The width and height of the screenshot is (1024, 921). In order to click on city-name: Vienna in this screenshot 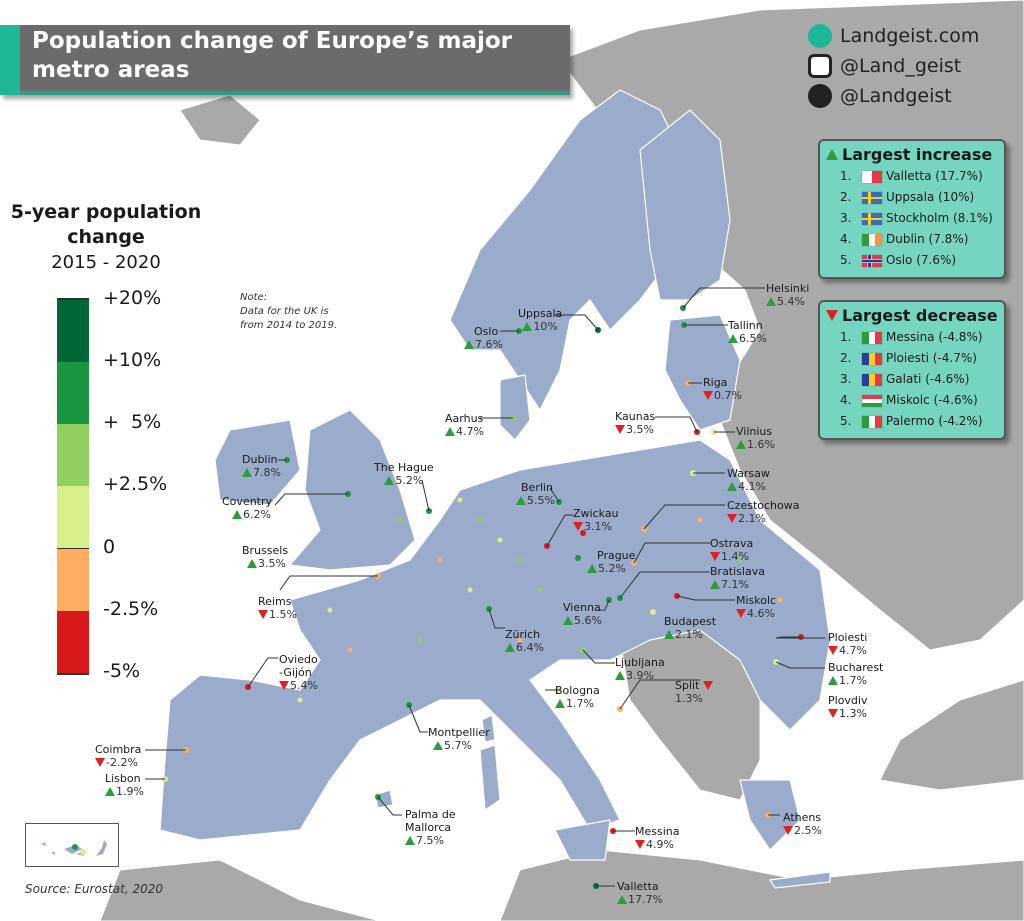, I will do `click(582, 607)`.